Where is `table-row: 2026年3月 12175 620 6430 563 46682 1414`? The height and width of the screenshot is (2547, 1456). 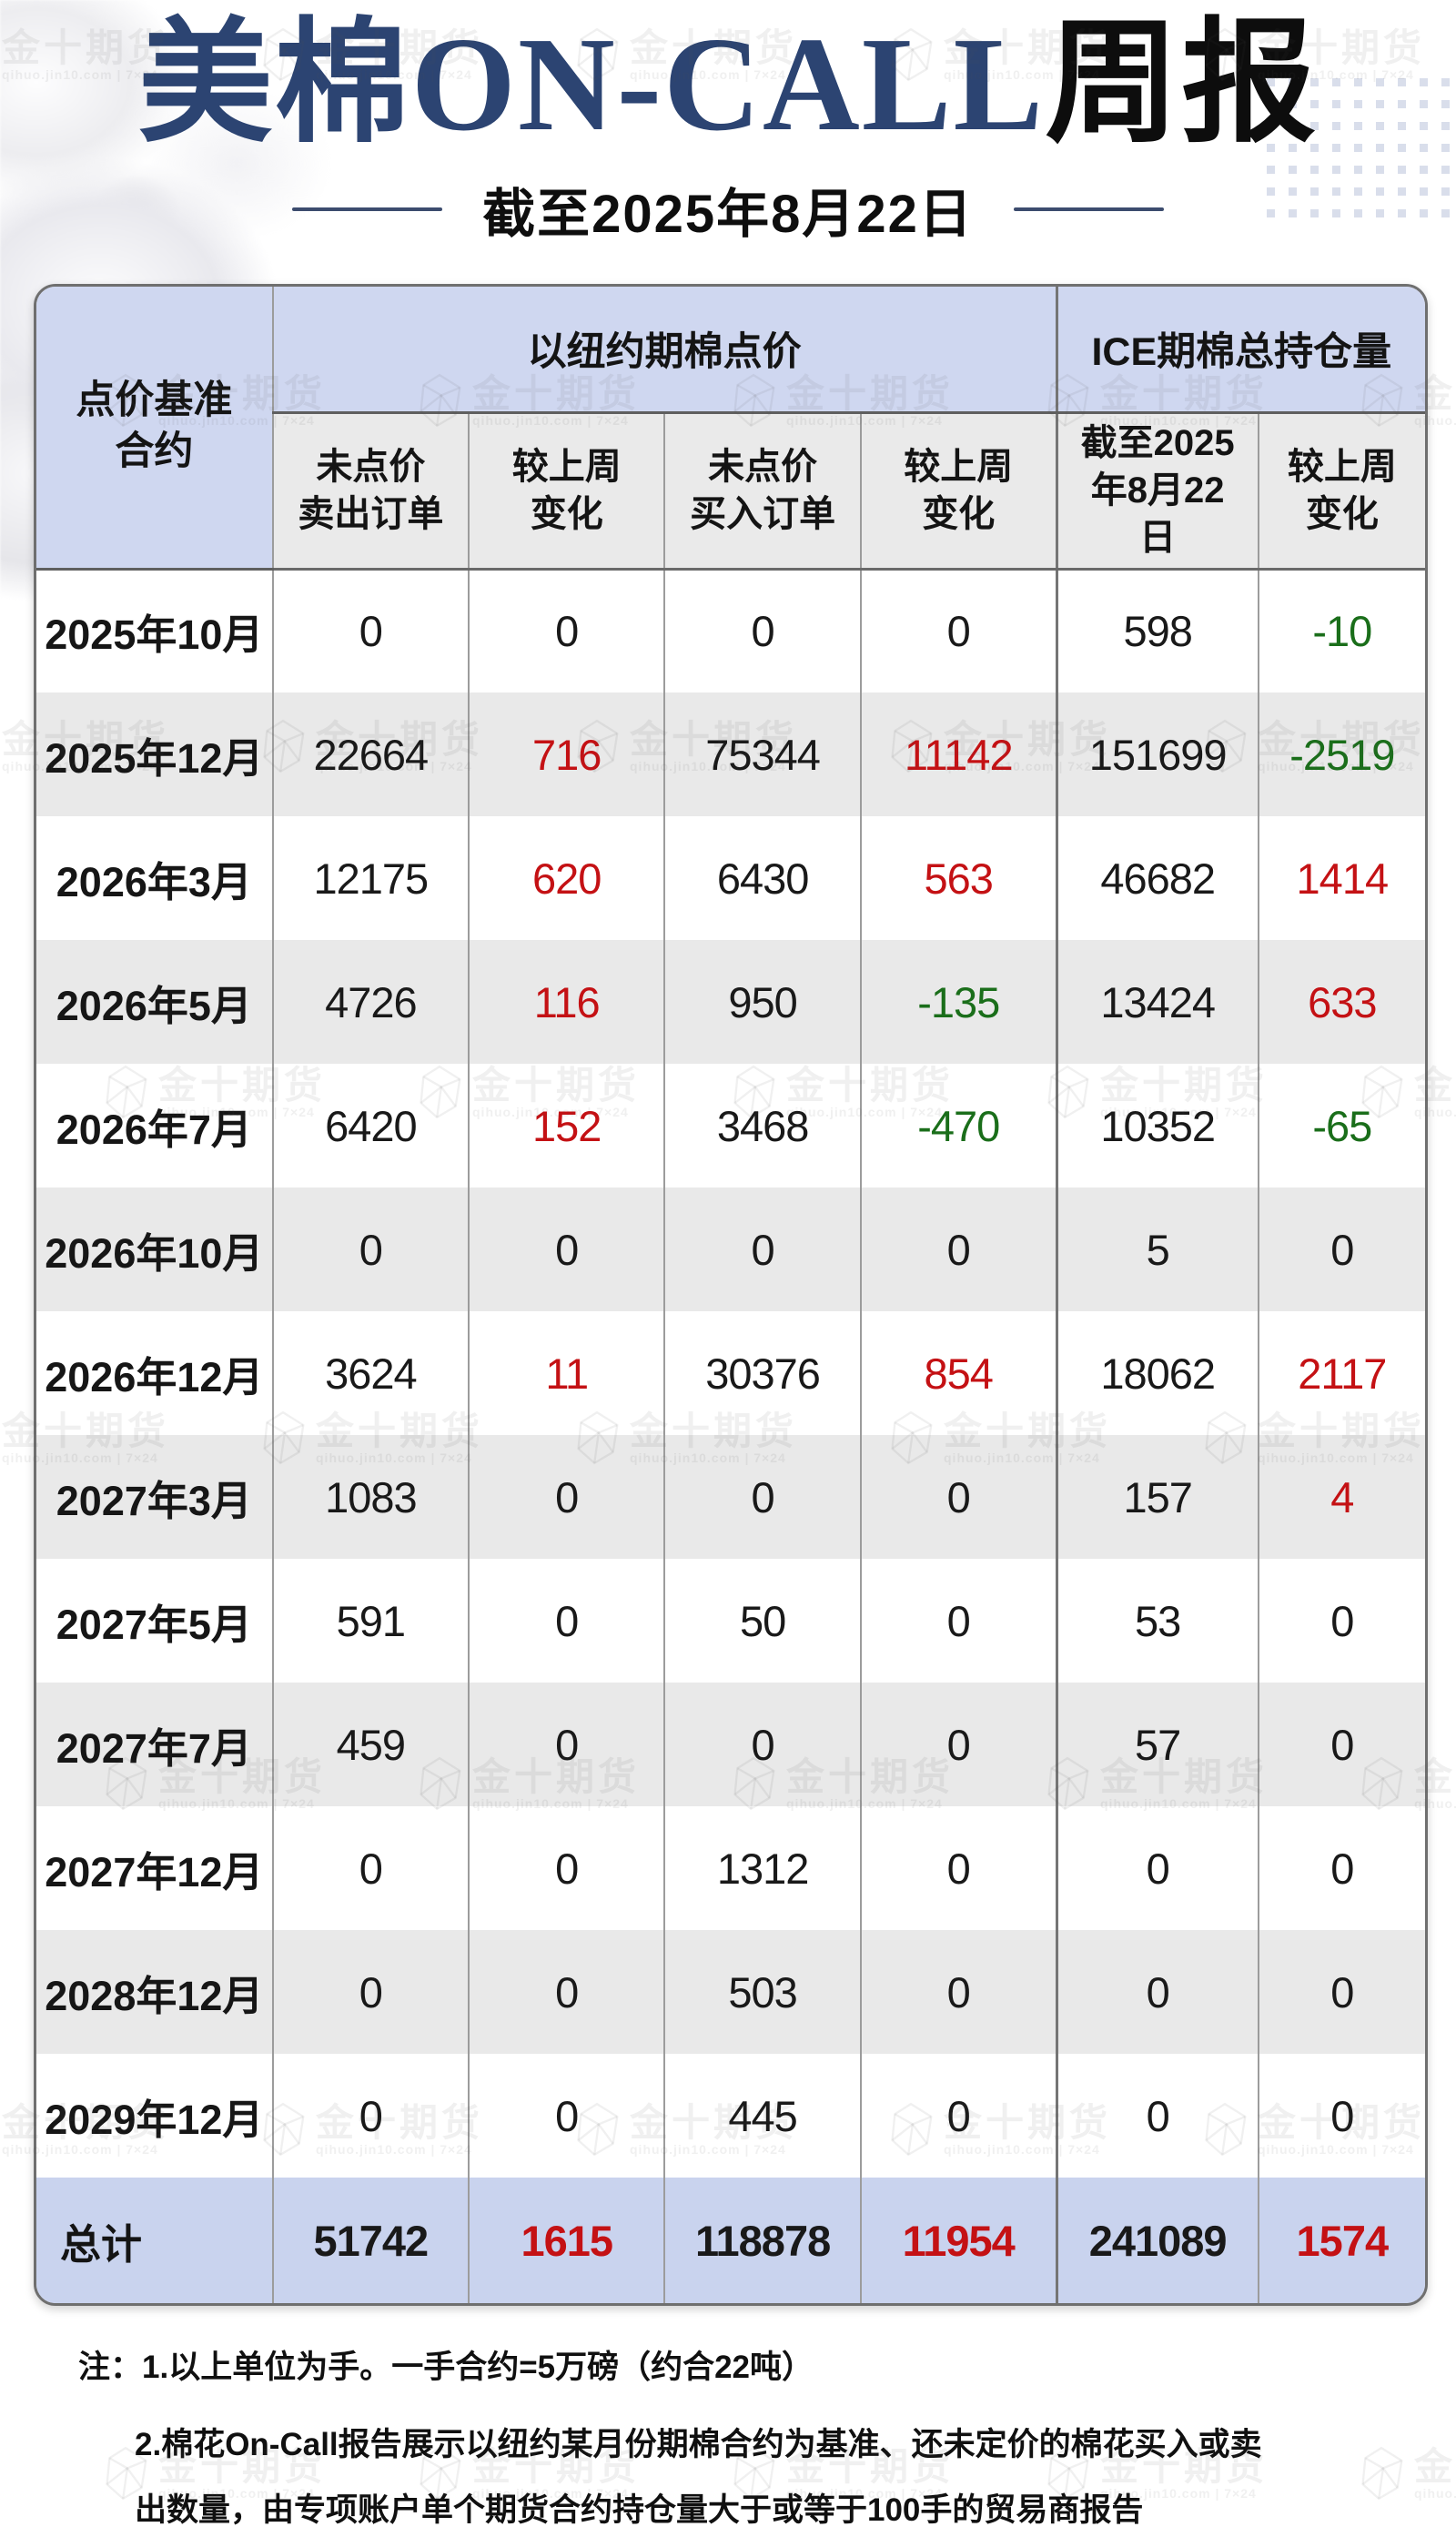 table-row: 2026年3月 12175 620 6430 563 46682 1414 is located at coordinates (731, 878).